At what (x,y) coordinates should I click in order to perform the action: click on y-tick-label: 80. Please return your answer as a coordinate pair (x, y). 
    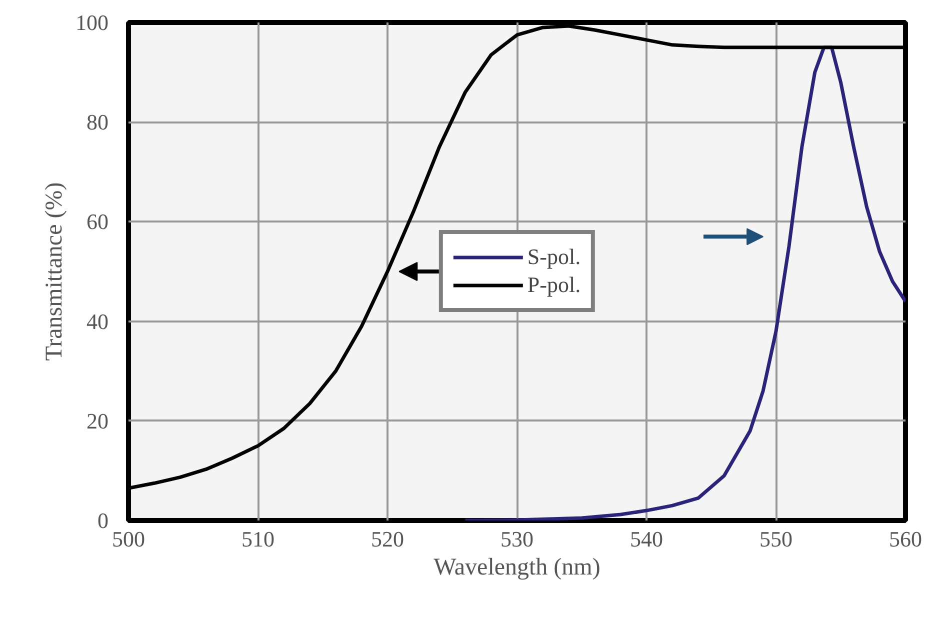
    Looking at the image, I should click on (97, 122).